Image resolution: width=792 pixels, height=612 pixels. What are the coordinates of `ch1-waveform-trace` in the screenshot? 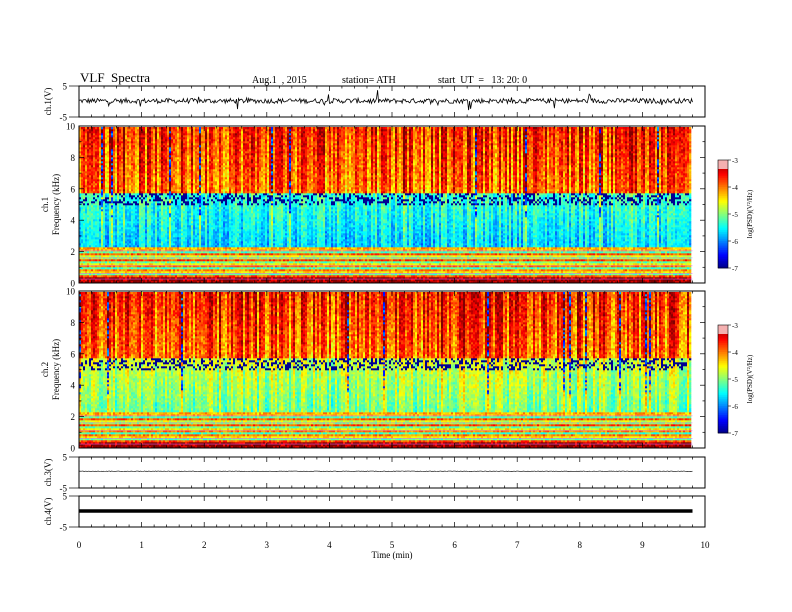 It's located at (385, 100).